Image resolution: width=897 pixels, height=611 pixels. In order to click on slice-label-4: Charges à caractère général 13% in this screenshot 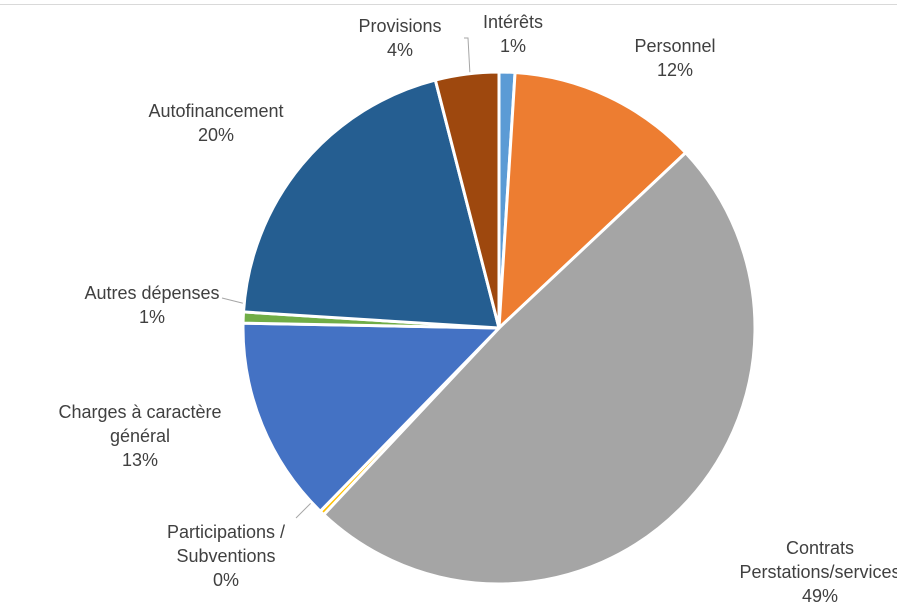, I will do `click(139, 436)`.